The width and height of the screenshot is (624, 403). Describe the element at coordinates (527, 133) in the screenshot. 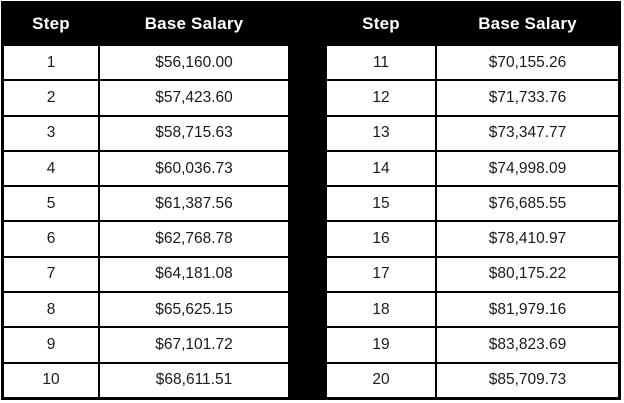

I see `salary-cell: $73,347.77` at that location.